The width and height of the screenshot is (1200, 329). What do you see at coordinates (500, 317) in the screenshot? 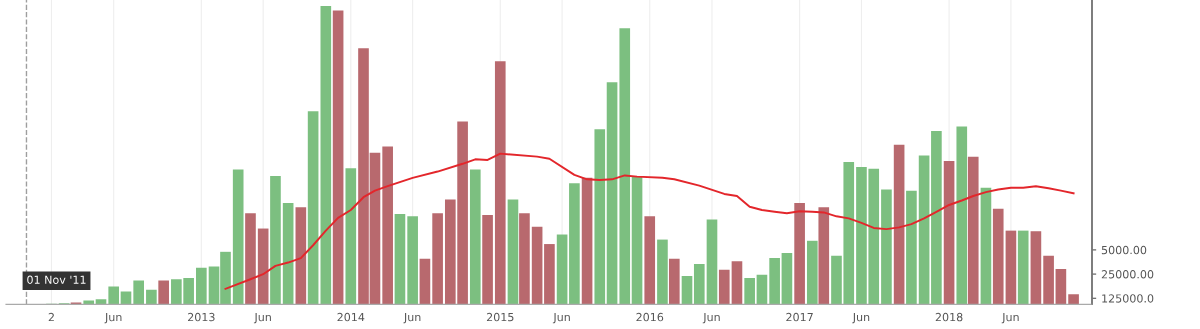
I see `x-tick-label: 2015` at bounding box center [500, 317].